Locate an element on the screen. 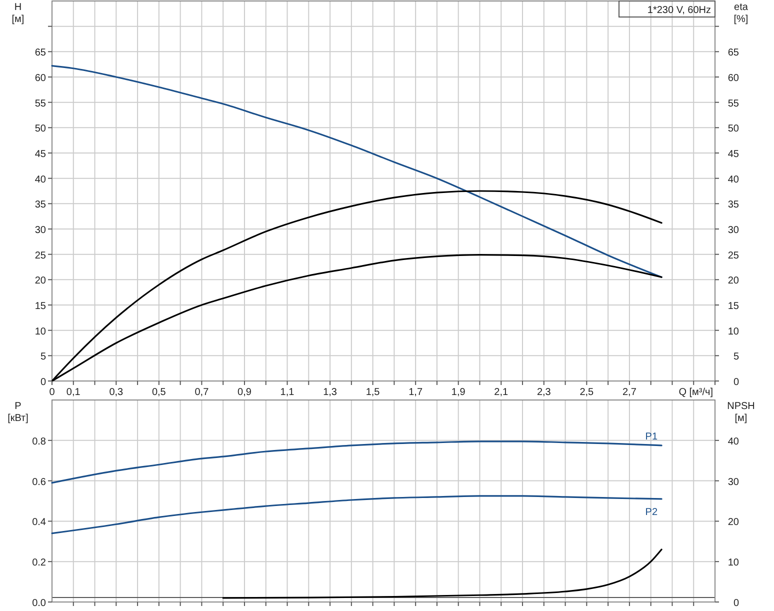 The image size is (774, 611). y-tick-label: 30 is located at coordinates (40, 230).